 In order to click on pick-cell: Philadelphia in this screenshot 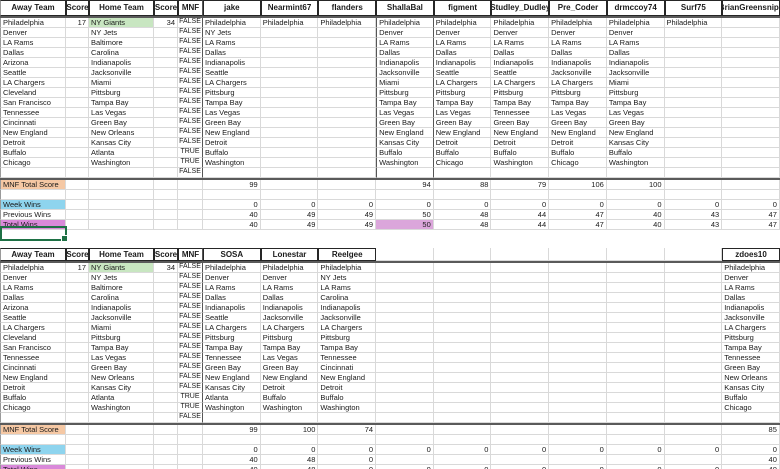, I will do `click(405, 23)`.